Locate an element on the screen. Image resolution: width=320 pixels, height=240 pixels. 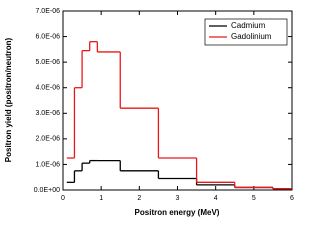
x-tick-label: 2 is located at coordinates (139, 198).